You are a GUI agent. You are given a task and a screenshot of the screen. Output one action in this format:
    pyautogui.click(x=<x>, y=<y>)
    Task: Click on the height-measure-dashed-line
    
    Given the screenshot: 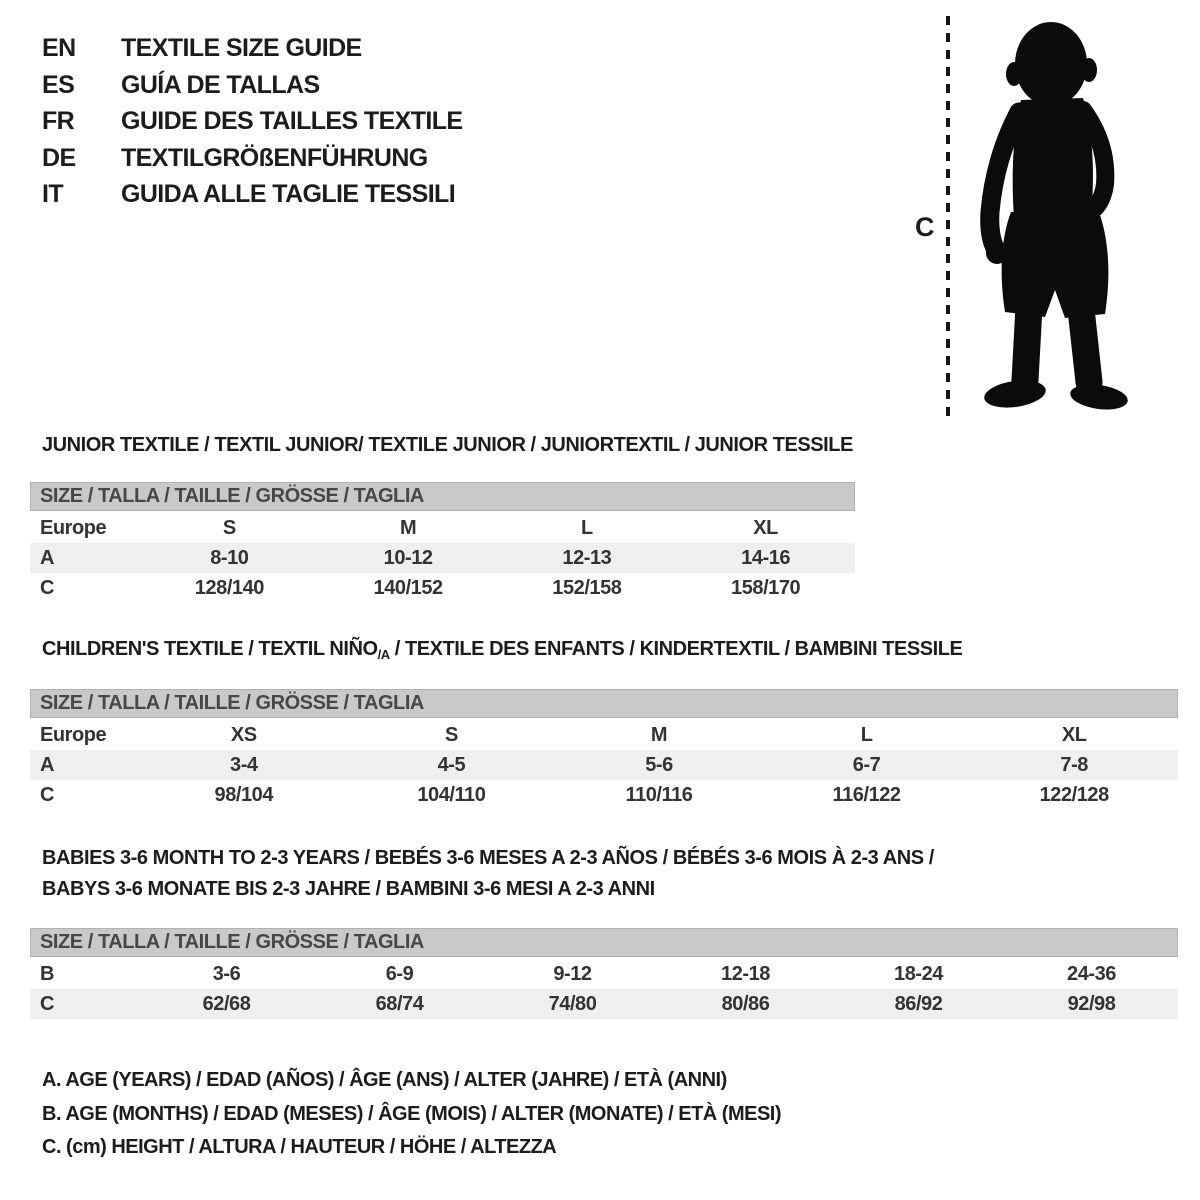 What is the action you would take?
    pyautogui.click(x=948, y=216)
    